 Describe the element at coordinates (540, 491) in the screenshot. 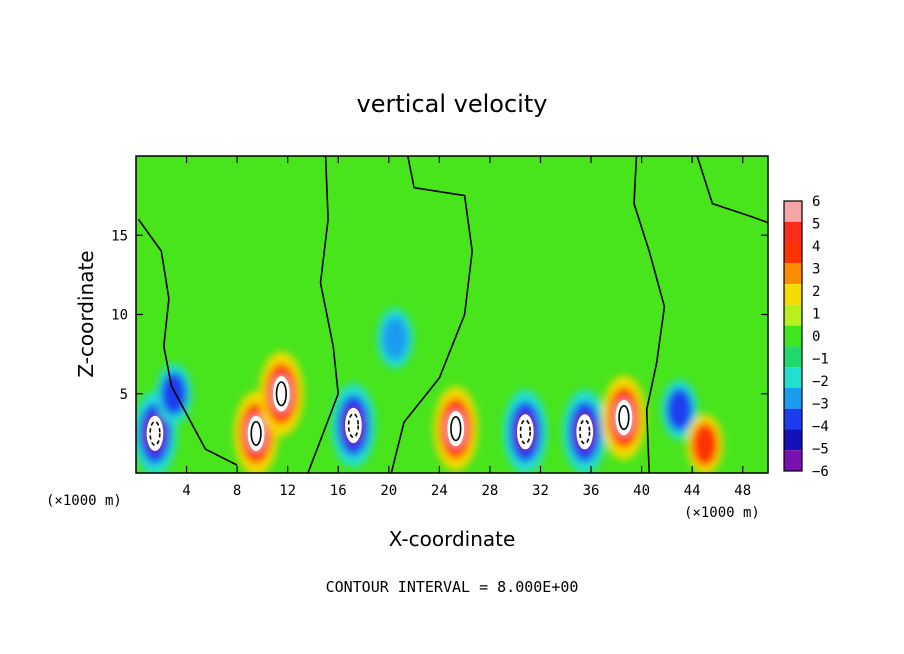

I see `x-tick-label: 32` at that location.